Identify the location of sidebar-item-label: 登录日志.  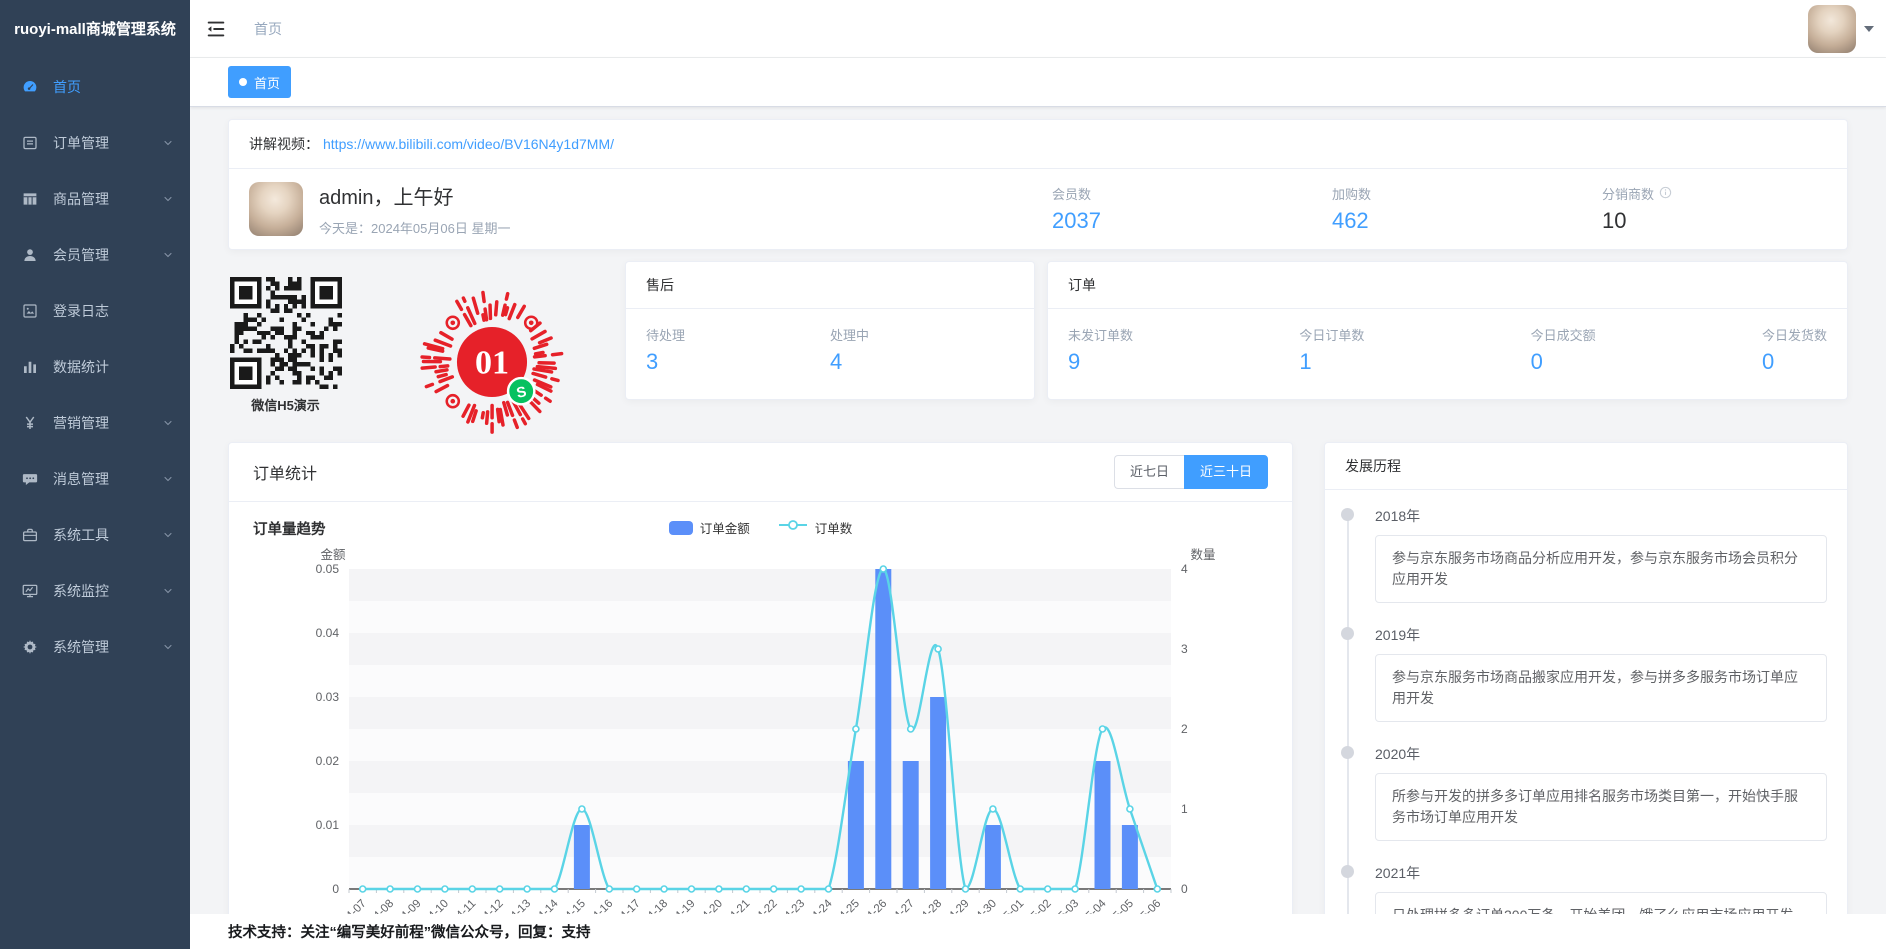
(81, 311).